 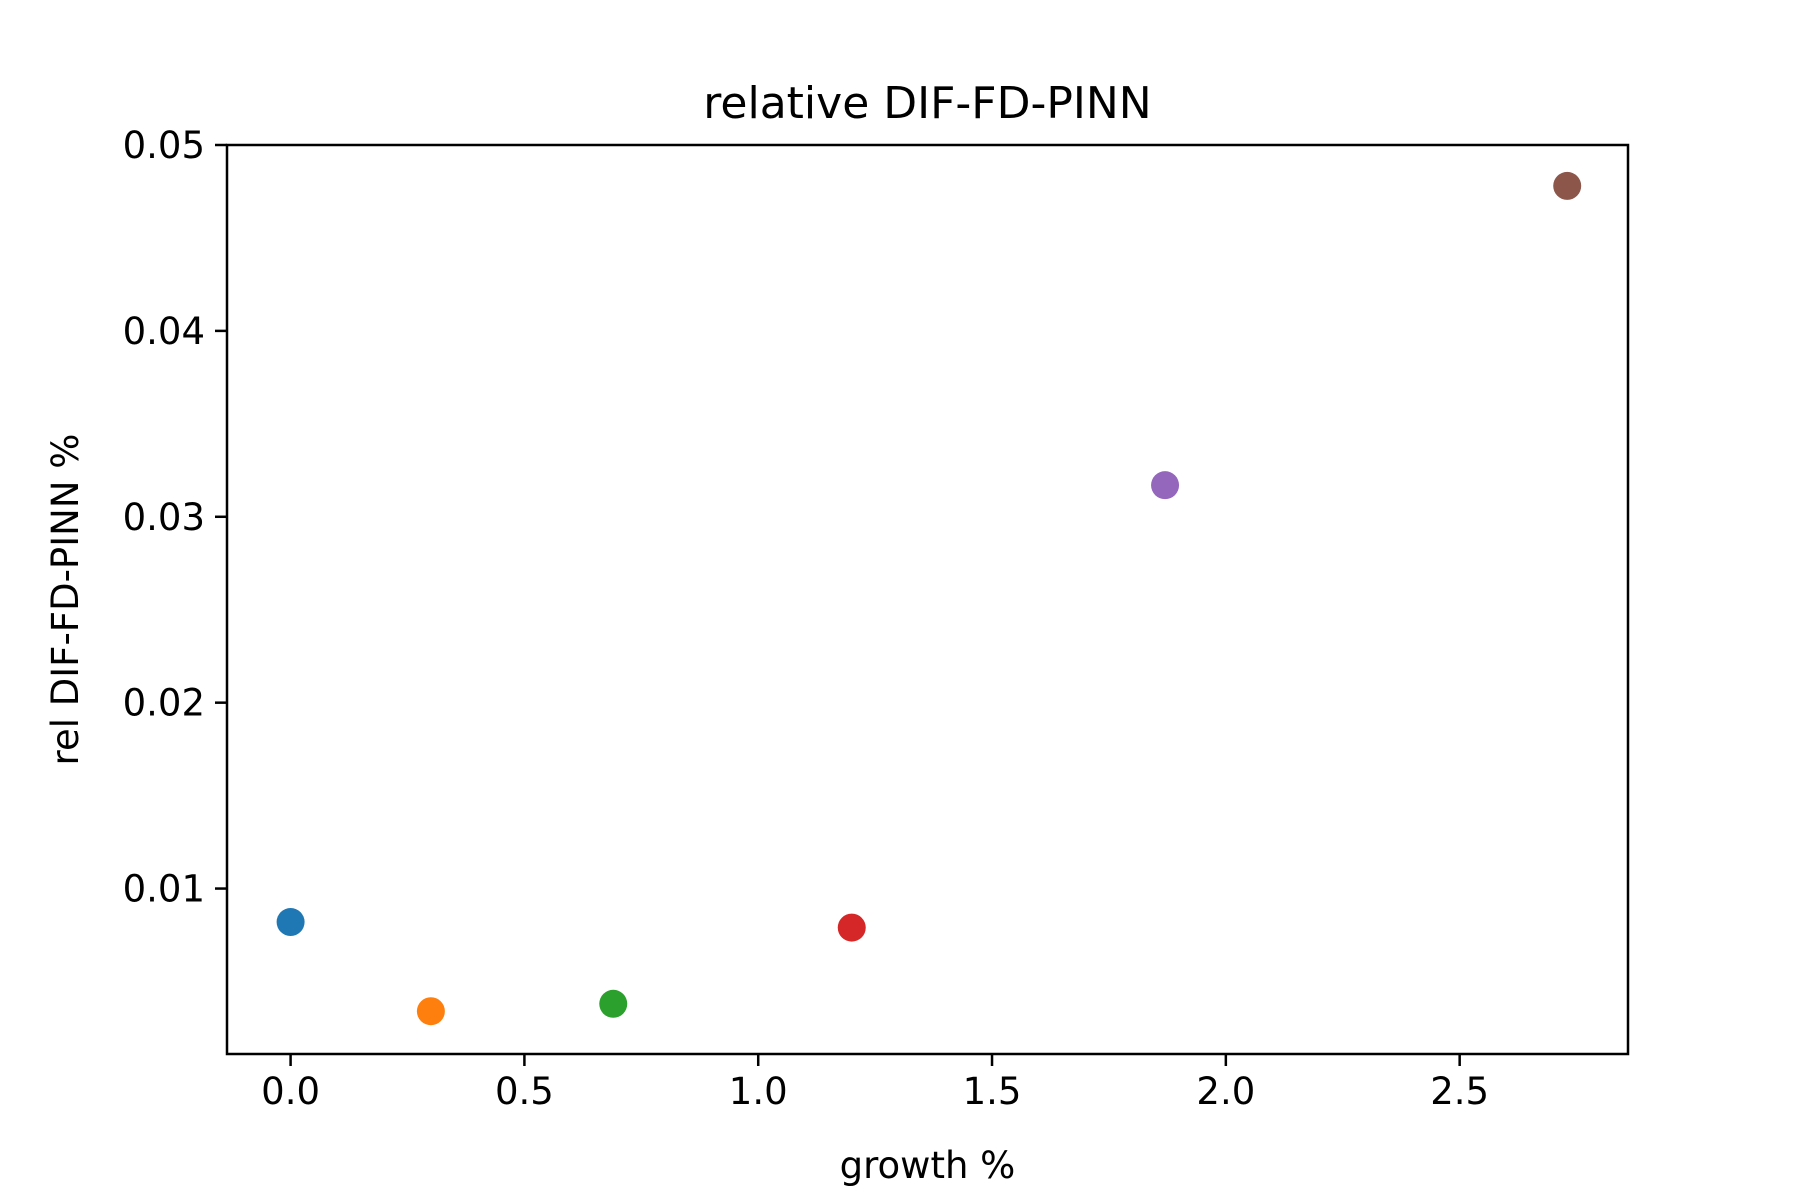 What do you see at coordinates (1225, 1091) in the screenshot?
I see `x-tick-label: 2.0` at bounding box center [1225, 1091].